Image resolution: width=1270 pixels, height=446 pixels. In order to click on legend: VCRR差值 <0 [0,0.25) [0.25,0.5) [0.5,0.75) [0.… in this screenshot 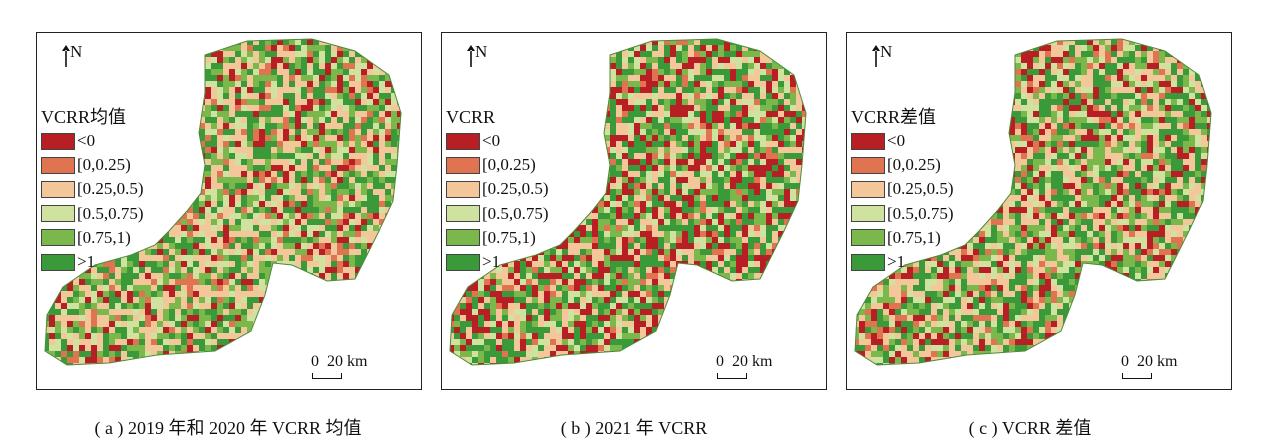, I will do `click(902, 190)`.